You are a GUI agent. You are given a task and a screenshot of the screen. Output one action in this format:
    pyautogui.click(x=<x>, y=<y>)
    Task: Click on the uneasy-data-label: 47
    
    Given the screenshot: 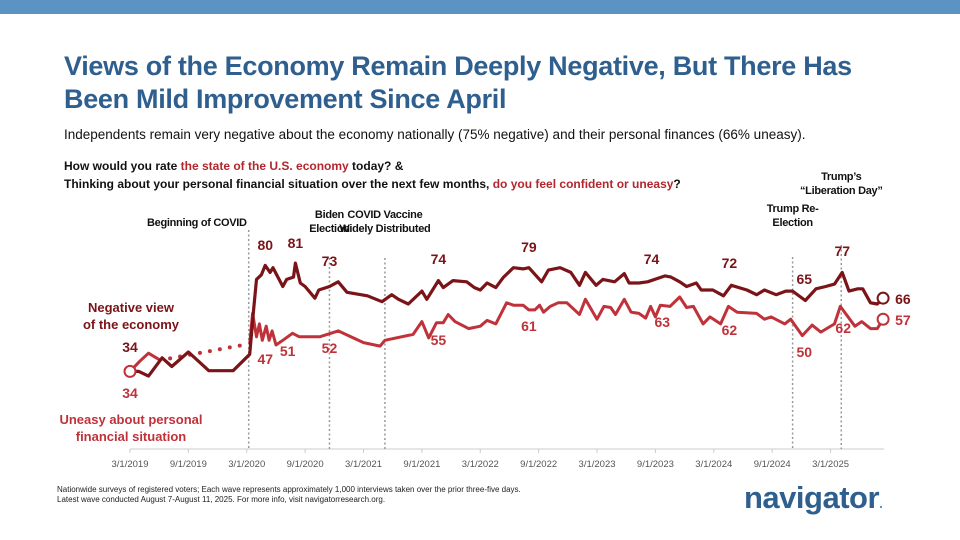 What is the action you would take?
    pyautogui.click(x=265, y=359)
    